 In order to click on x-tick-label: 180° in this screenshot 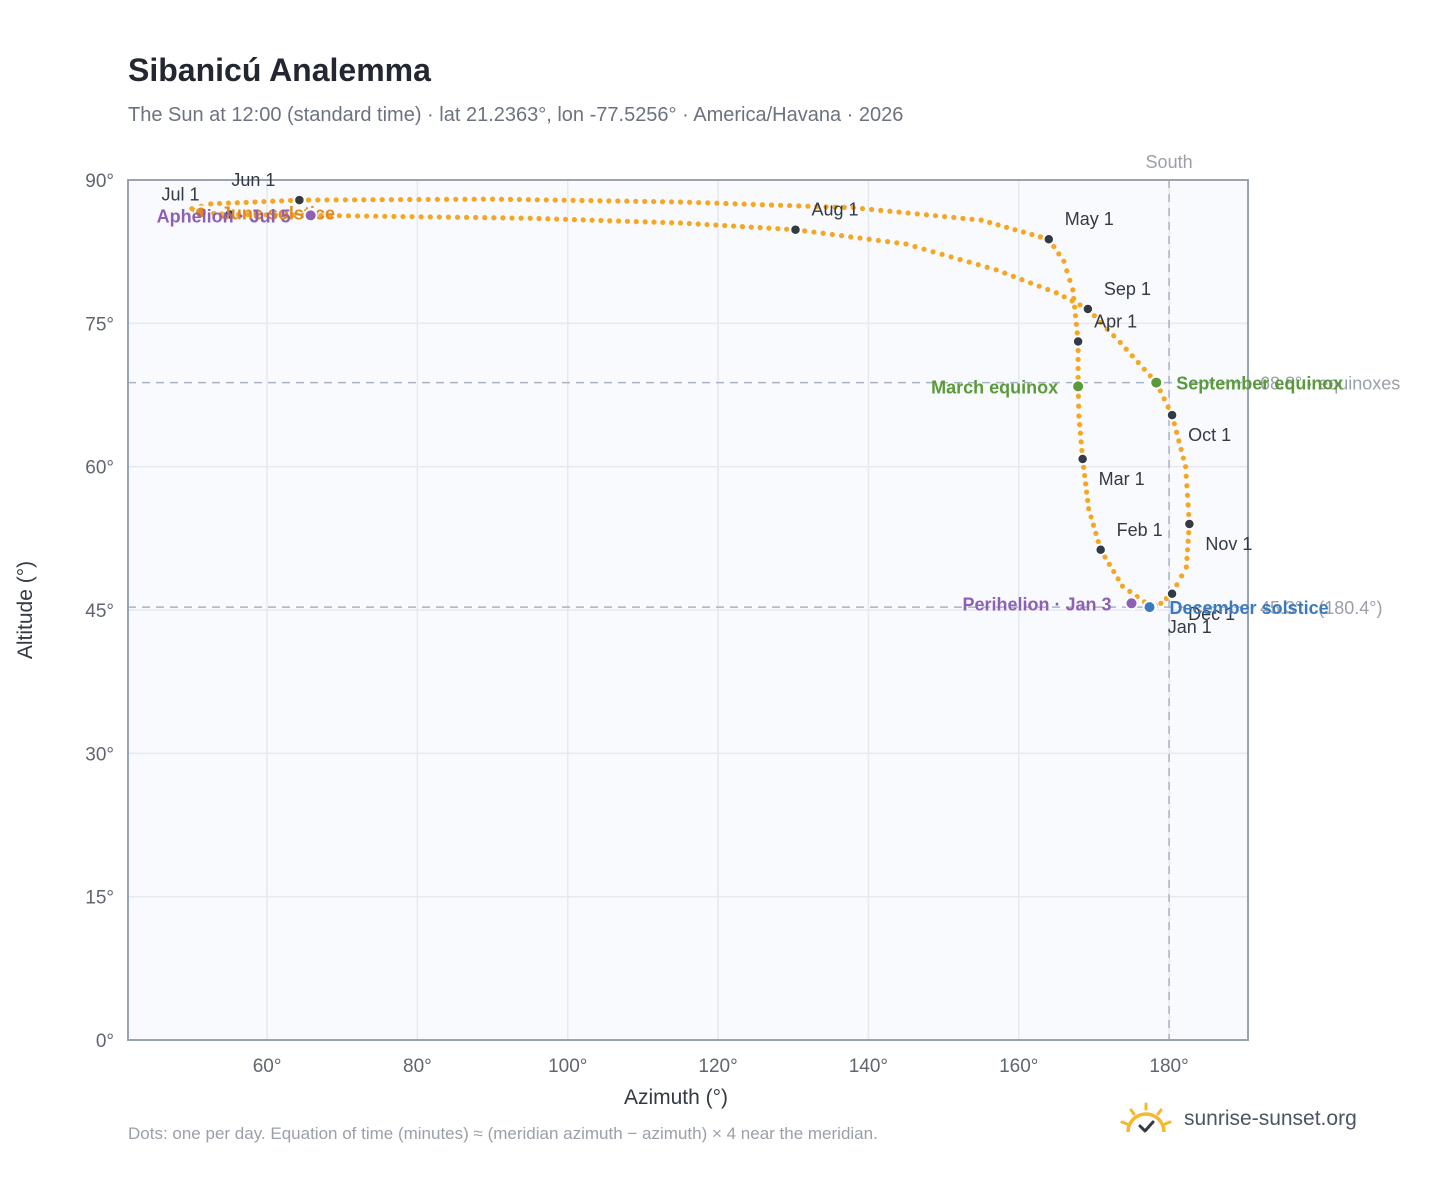, I will do `click(1168, 1066)`.